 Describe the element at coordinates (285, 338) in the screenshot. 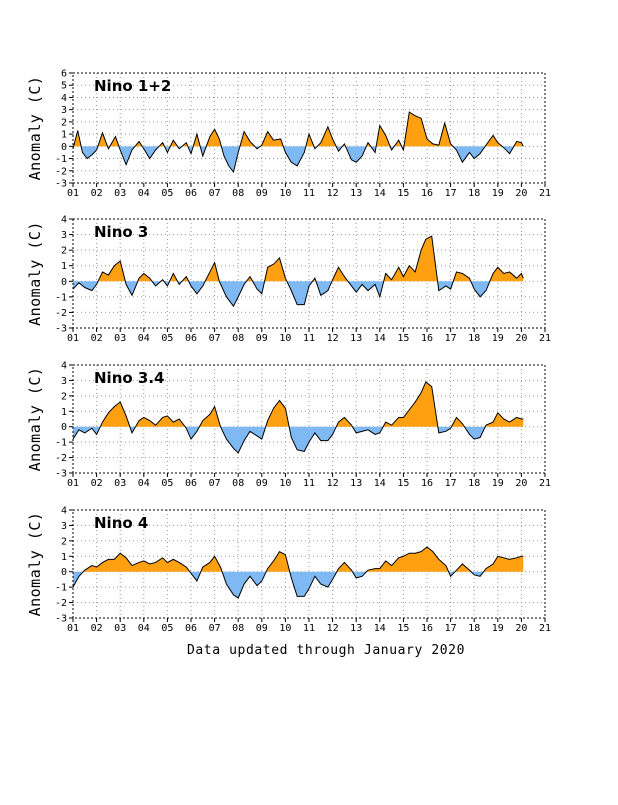

I see `x-tick-label: 10` at that location.